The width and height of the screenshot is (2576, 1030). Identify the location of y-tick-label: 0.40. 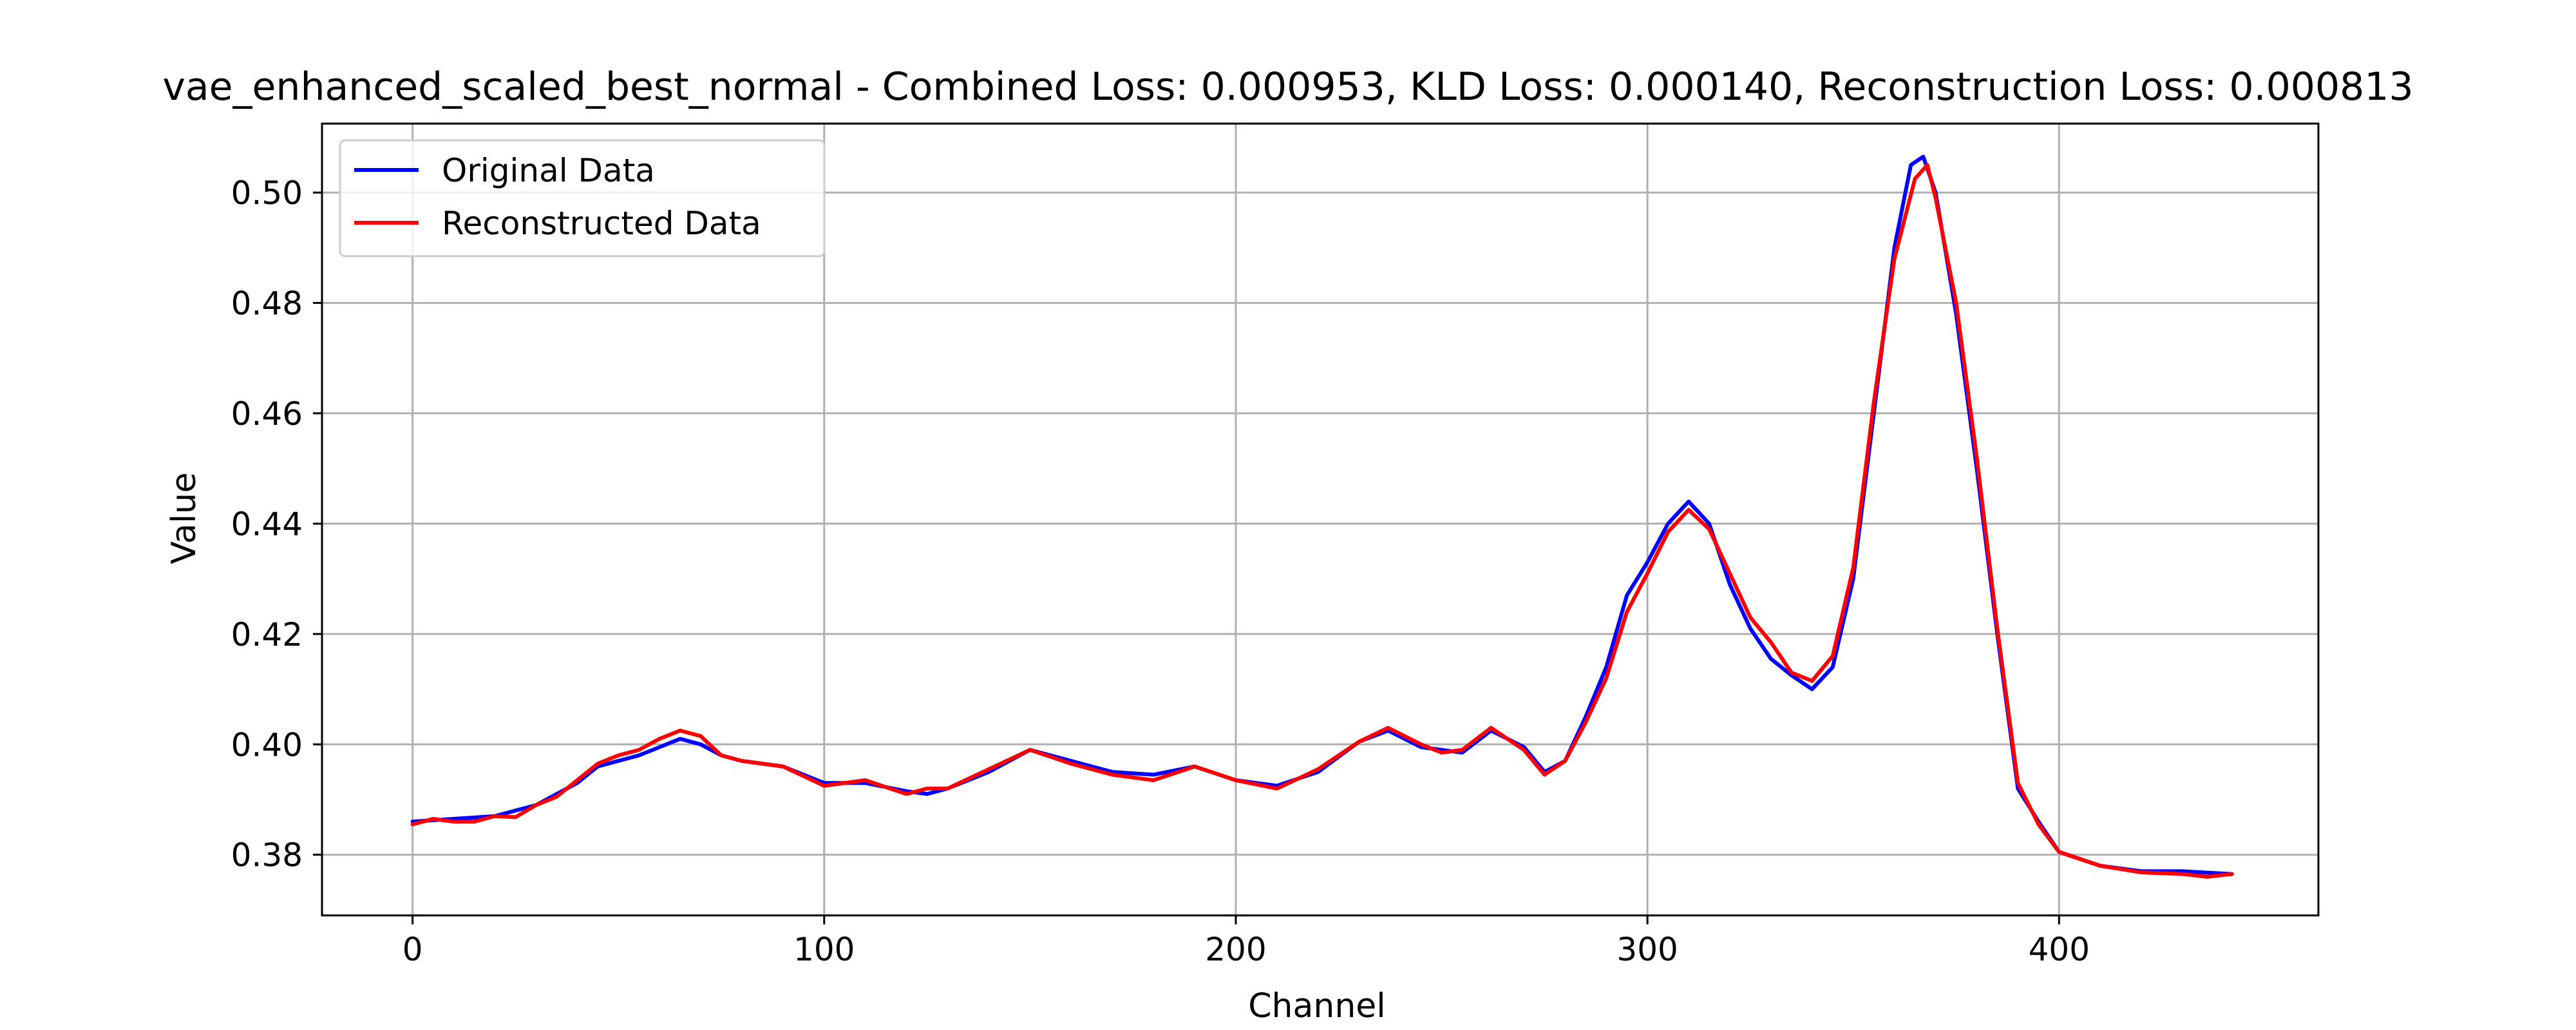
(267, 744).